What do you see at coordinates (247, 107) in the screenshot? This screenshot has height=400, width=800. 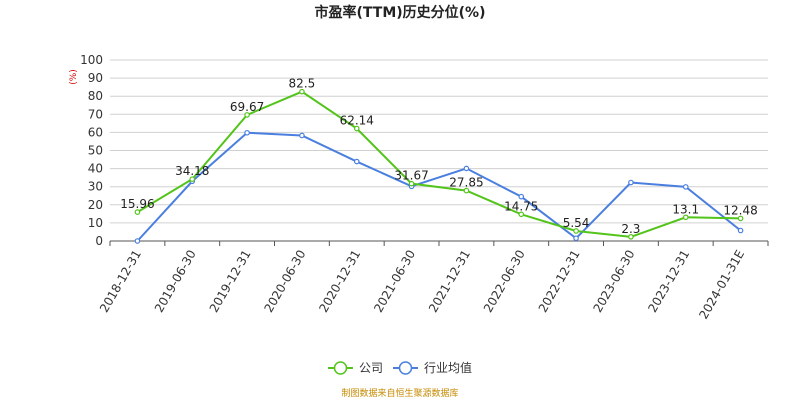 I see `data-label: 69.67` at bounding box center [247, 107].